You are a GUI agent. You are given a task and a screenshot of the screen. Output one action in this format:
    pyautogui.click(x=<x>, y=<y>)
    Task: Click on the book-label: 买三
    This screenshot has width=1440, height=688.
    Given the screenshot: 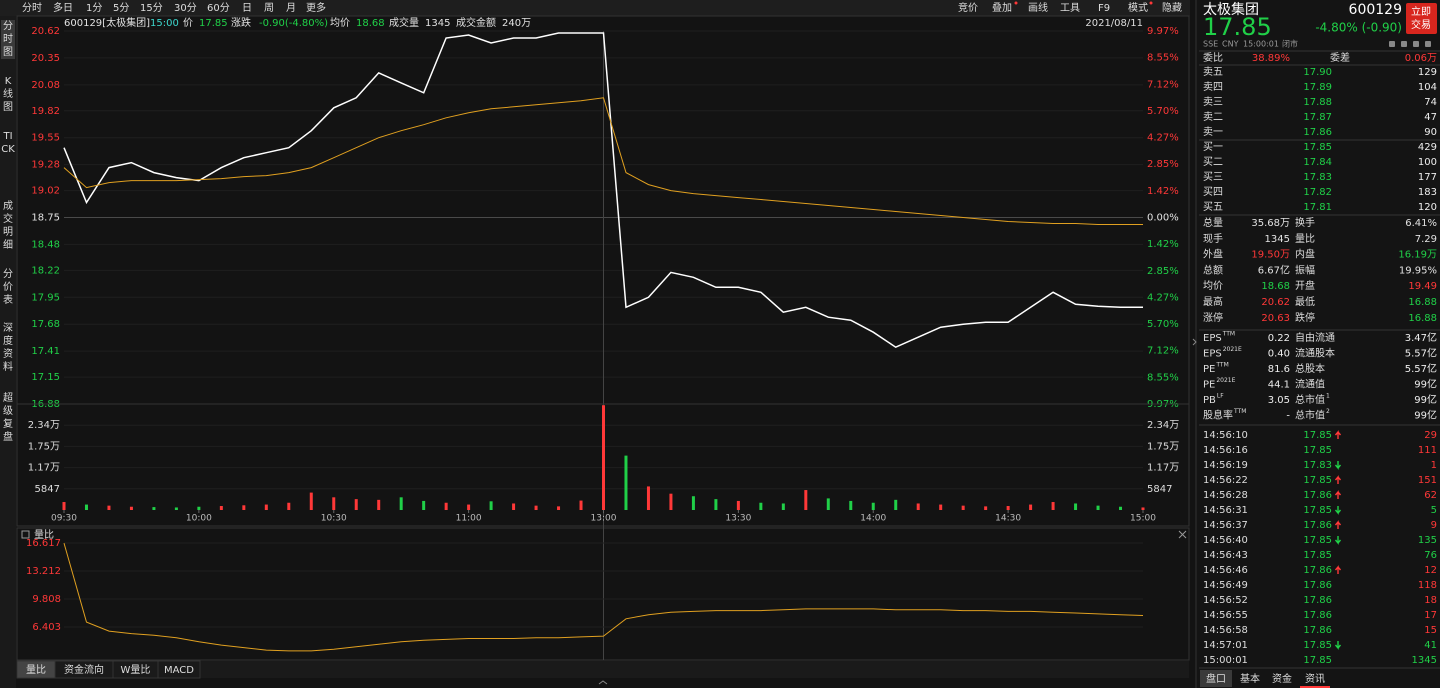 What is the action you would take?
    pyautogui.click(x=1213, y=177)
    